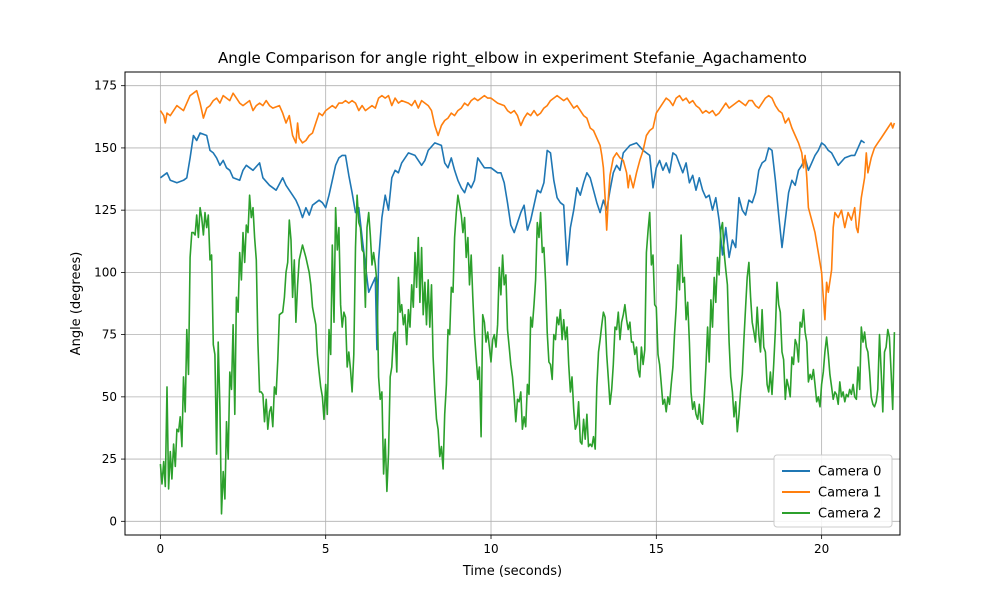  I want to click on y-tick-label: 0, so click(113, 521).